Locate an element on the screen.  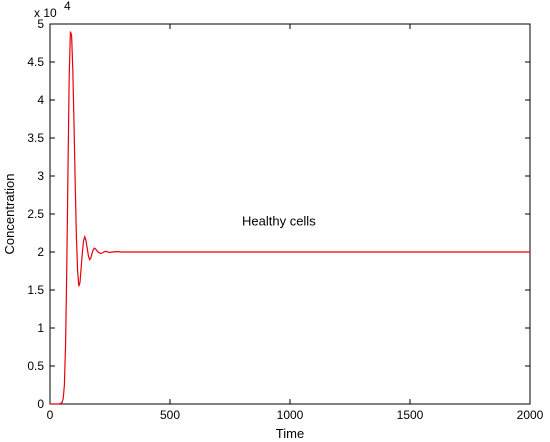
x-tick-label: 2000 is located at coordinates (530, 415).